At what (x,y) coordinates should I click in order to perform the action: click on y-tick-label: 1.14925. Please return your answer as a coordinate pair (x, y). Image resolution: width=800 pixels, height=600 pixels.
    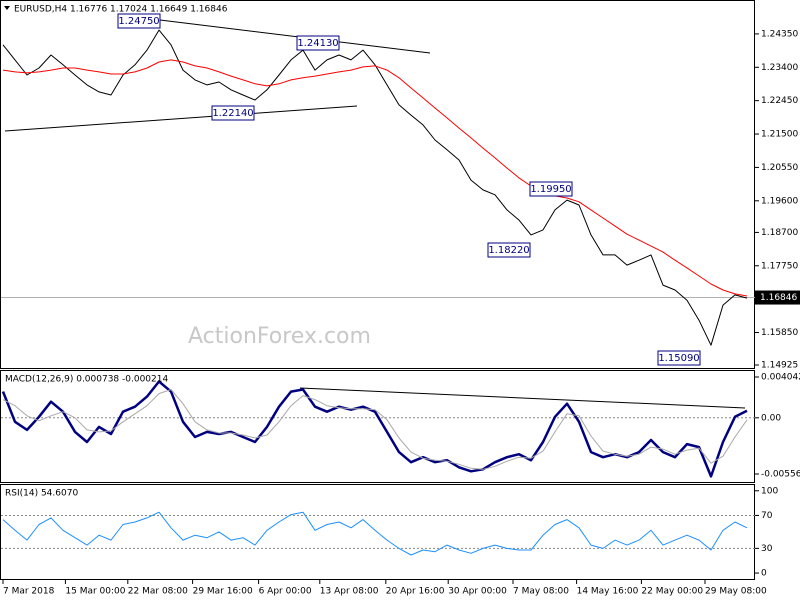
    Looking at the image, I should click on (779, 366).